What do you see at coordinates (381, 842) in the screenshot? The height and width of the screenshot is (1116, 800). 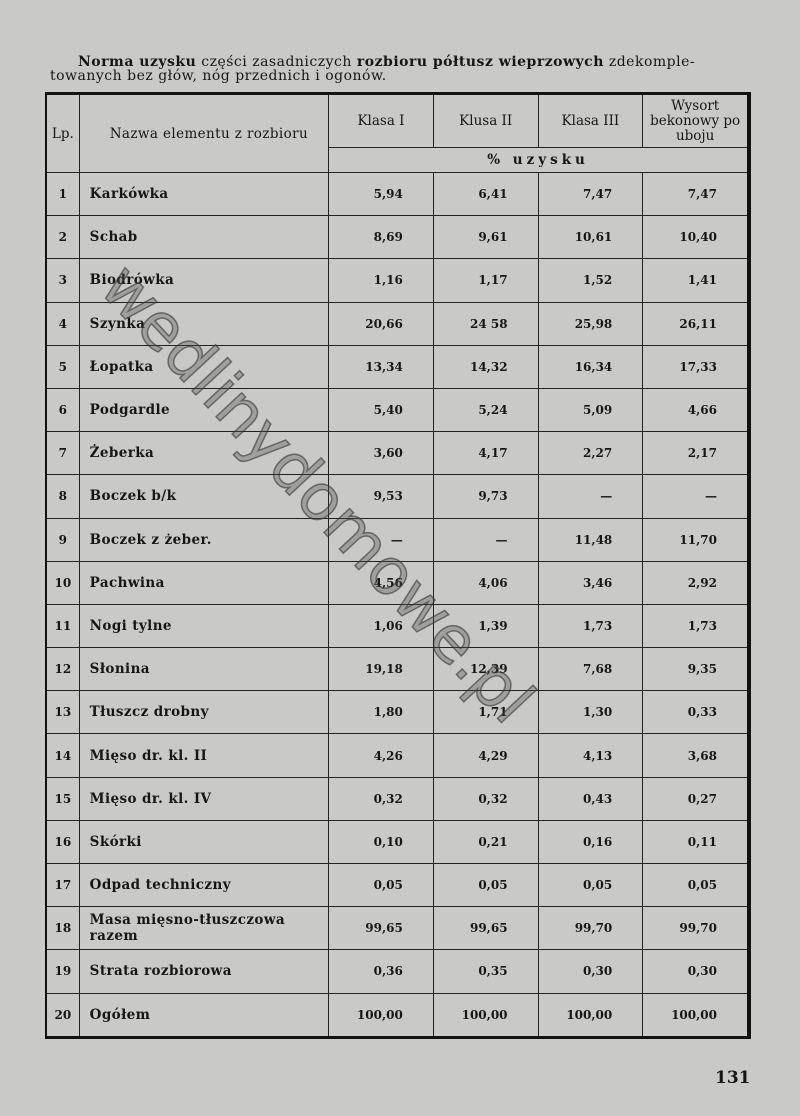 I see `value-klasa-1: 0,10` at bounding box center [381, 842].